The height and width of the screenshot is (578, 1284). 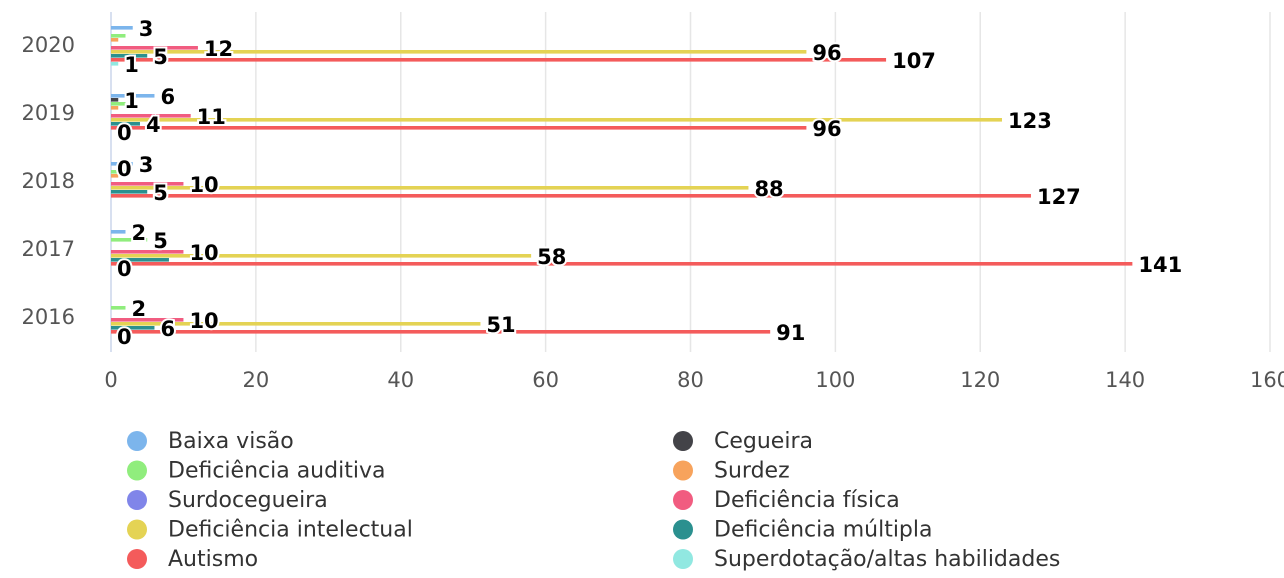 What do you see at coordinates (211, 117) in the screenshot?
I see `data-label: 11` at bounding box center [211, 117].